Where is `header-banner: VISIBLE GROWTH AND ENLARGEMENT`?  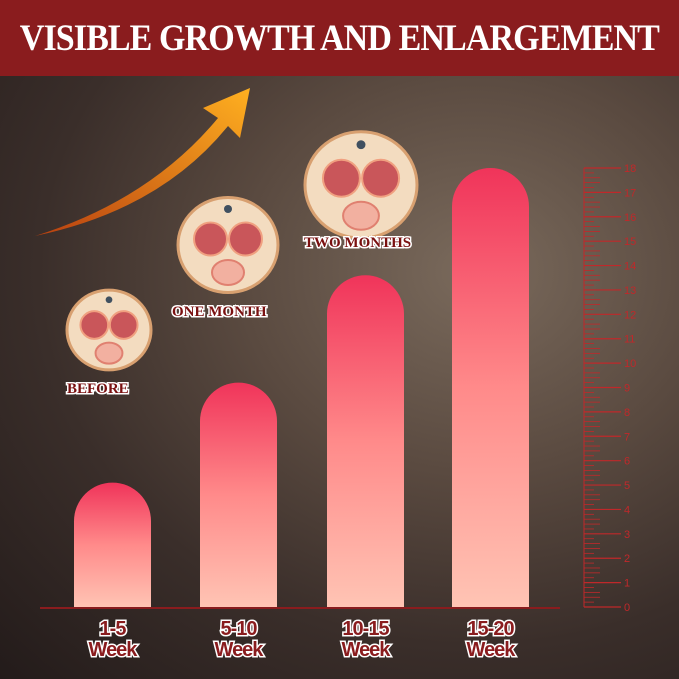 header-banner: VISIBLE GROWTH AND ENLARGEMENT is located at coordinates (339, 38).